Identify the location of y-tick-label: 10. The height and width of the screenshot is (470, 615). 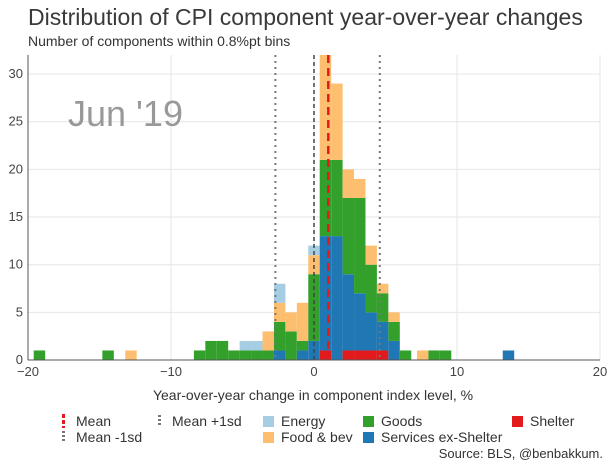
(16, 264).